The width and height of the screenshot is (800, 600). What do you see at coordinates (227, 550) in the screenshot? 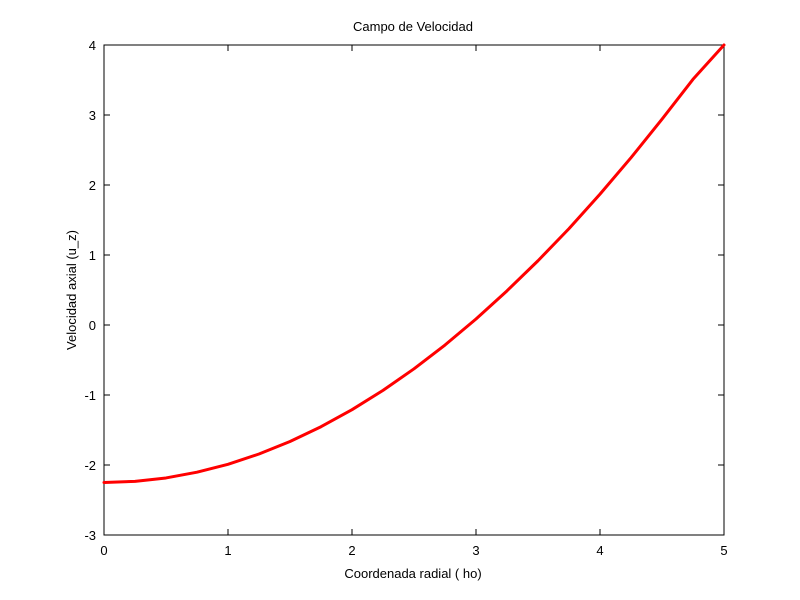
I see `x-tick-label: 1` at bounding box center [227, 550].